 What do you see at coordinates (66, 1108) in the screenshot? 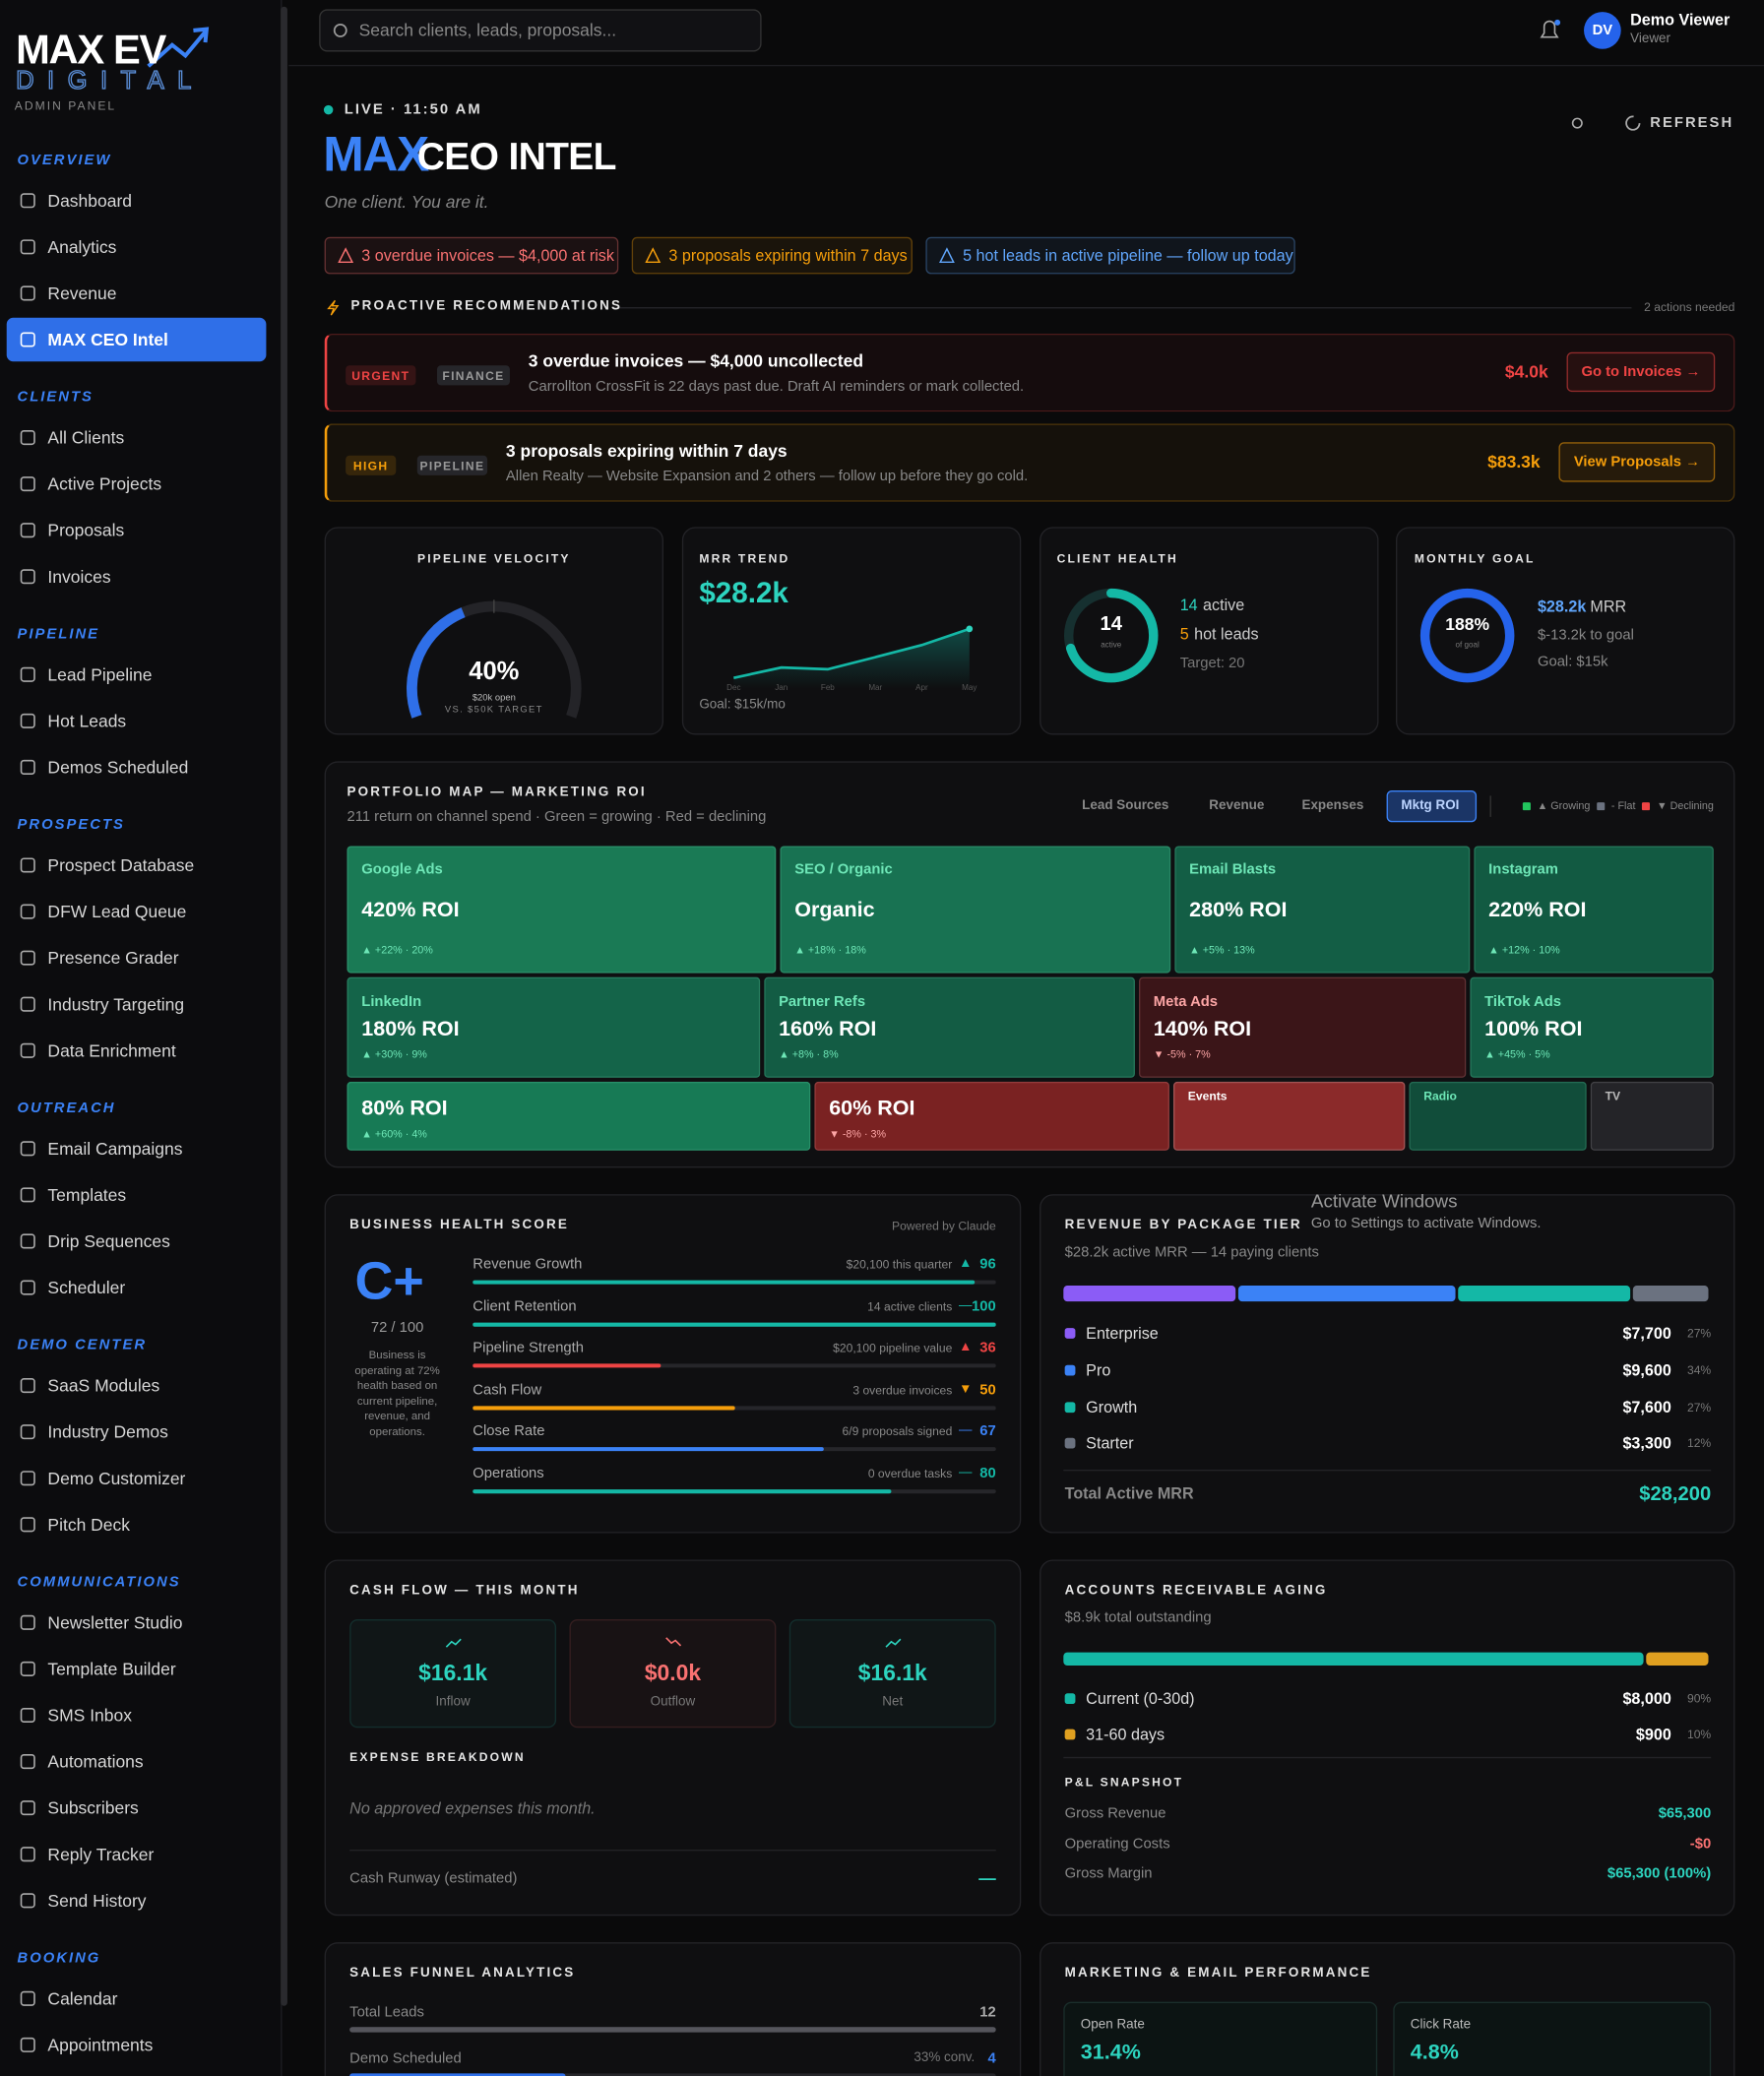
I see `nav-section: OUTREACH` at bounding box center [66, 1108].